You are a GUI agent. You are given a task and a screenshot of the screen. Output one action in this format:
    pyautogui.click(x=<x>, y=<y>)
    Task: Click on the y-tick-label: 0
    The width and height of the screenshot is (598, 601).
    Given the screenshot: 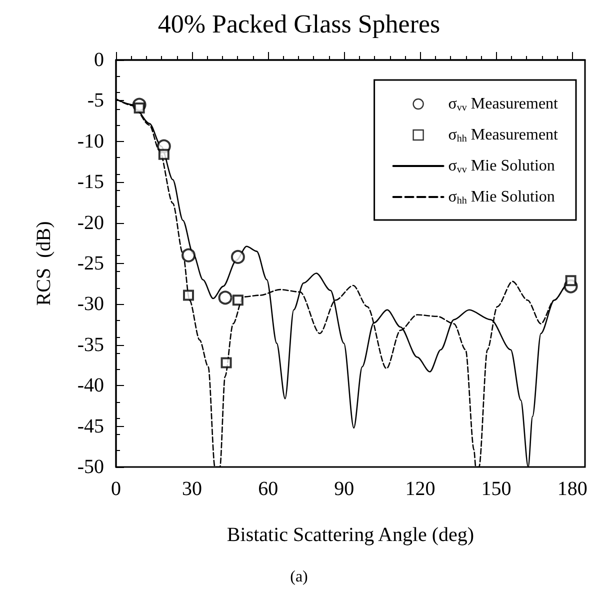 What is the action you would take?
    pyautogui.click(x=99, y=60)
    